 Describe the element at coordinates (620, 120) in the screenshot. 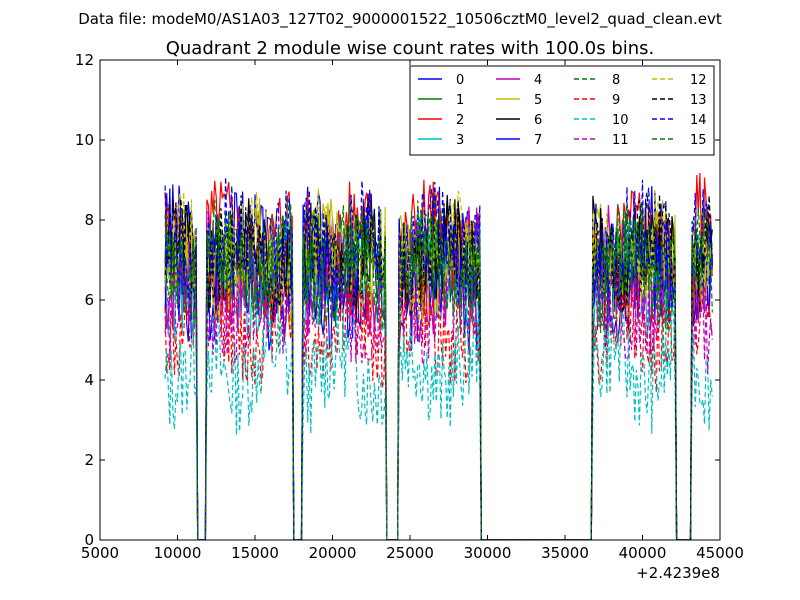

I see `legend-label-10: 10` at that location.